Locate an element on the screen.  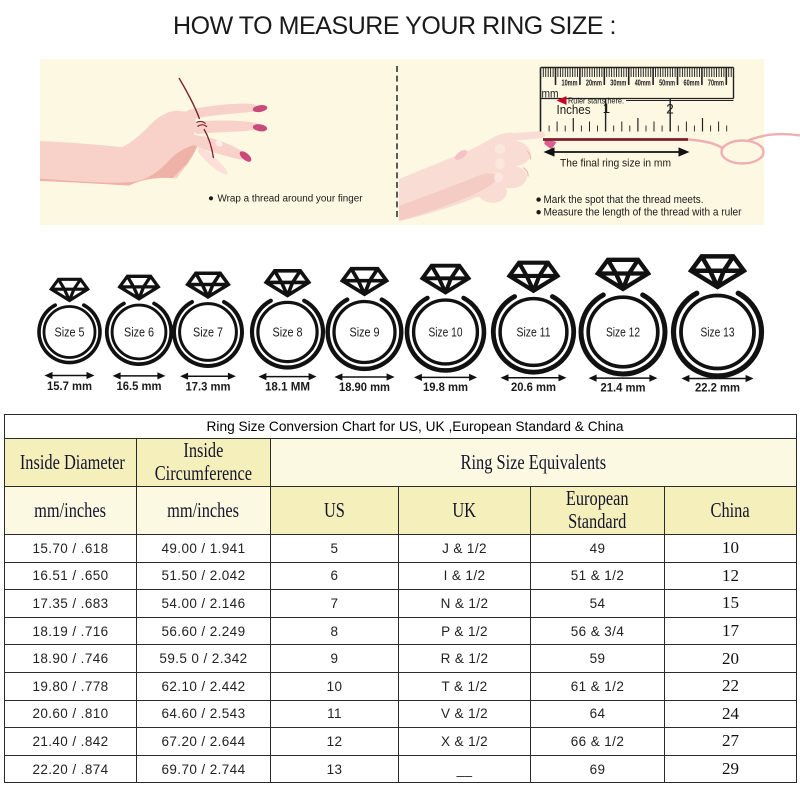
svg-text: 10mm is located at coordinates (570, 83).